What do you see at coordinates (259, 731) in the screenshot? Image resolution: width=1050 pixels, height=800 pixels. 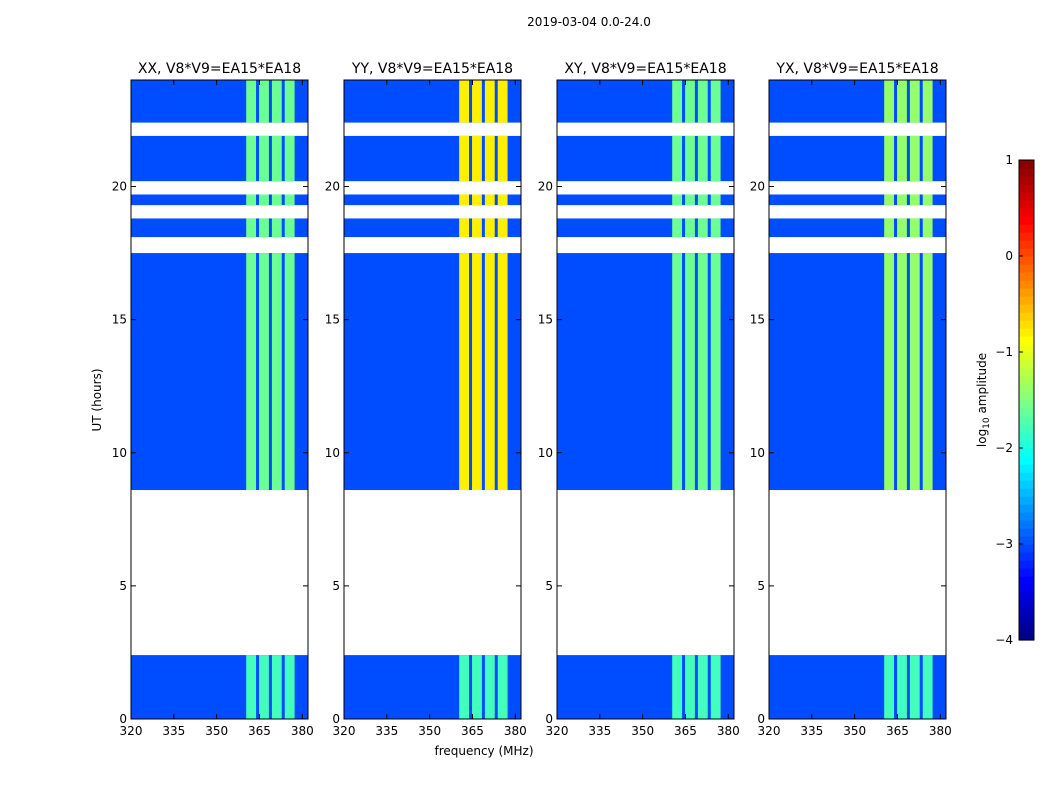 I see `x-tick-label: 365` at bounding box center [259, 731].